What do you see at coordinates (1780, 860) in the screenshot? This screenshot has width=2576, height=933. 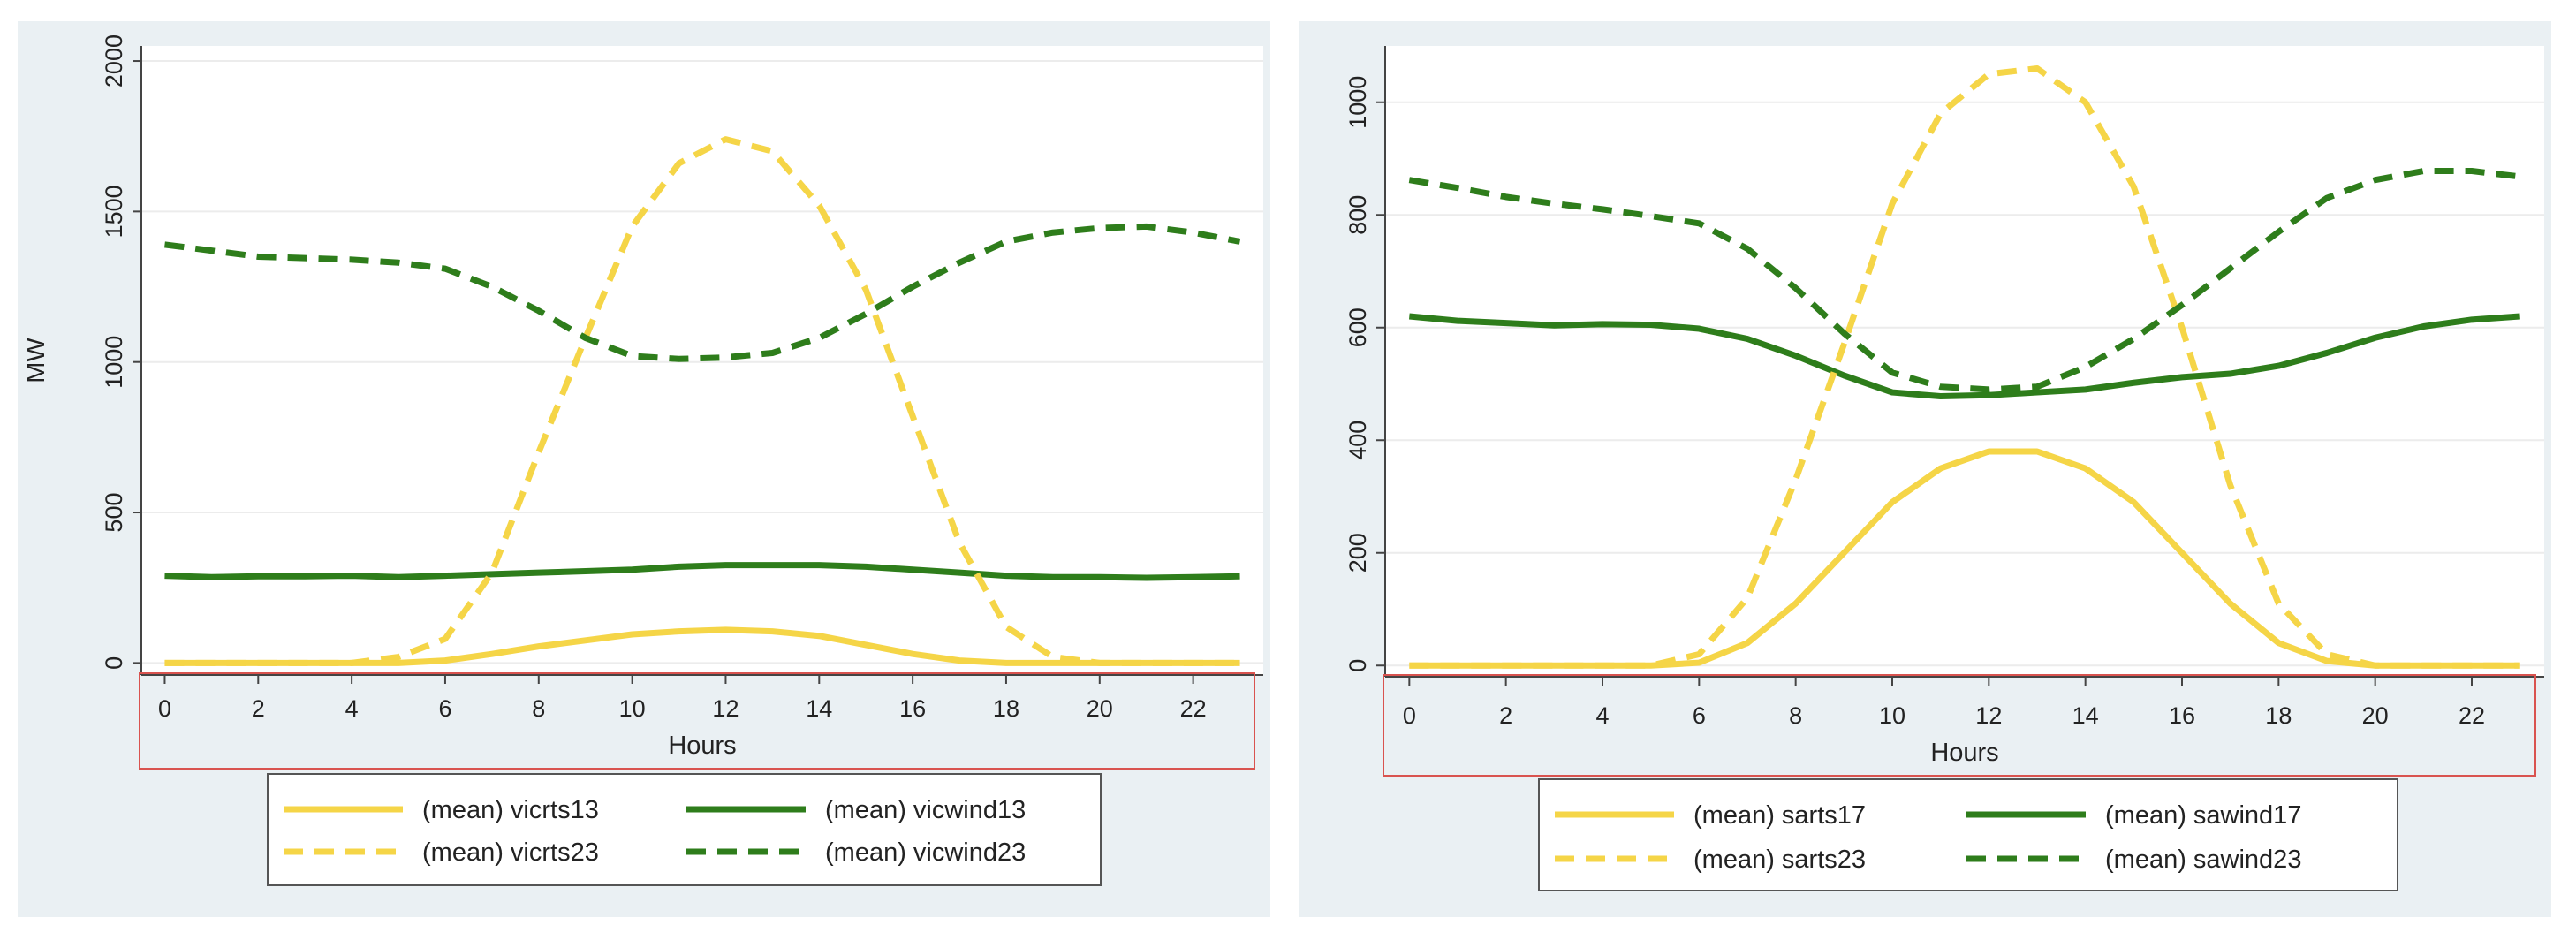 I see `legend-label: (mean) sarts23` at bounding box center [1780, 860].